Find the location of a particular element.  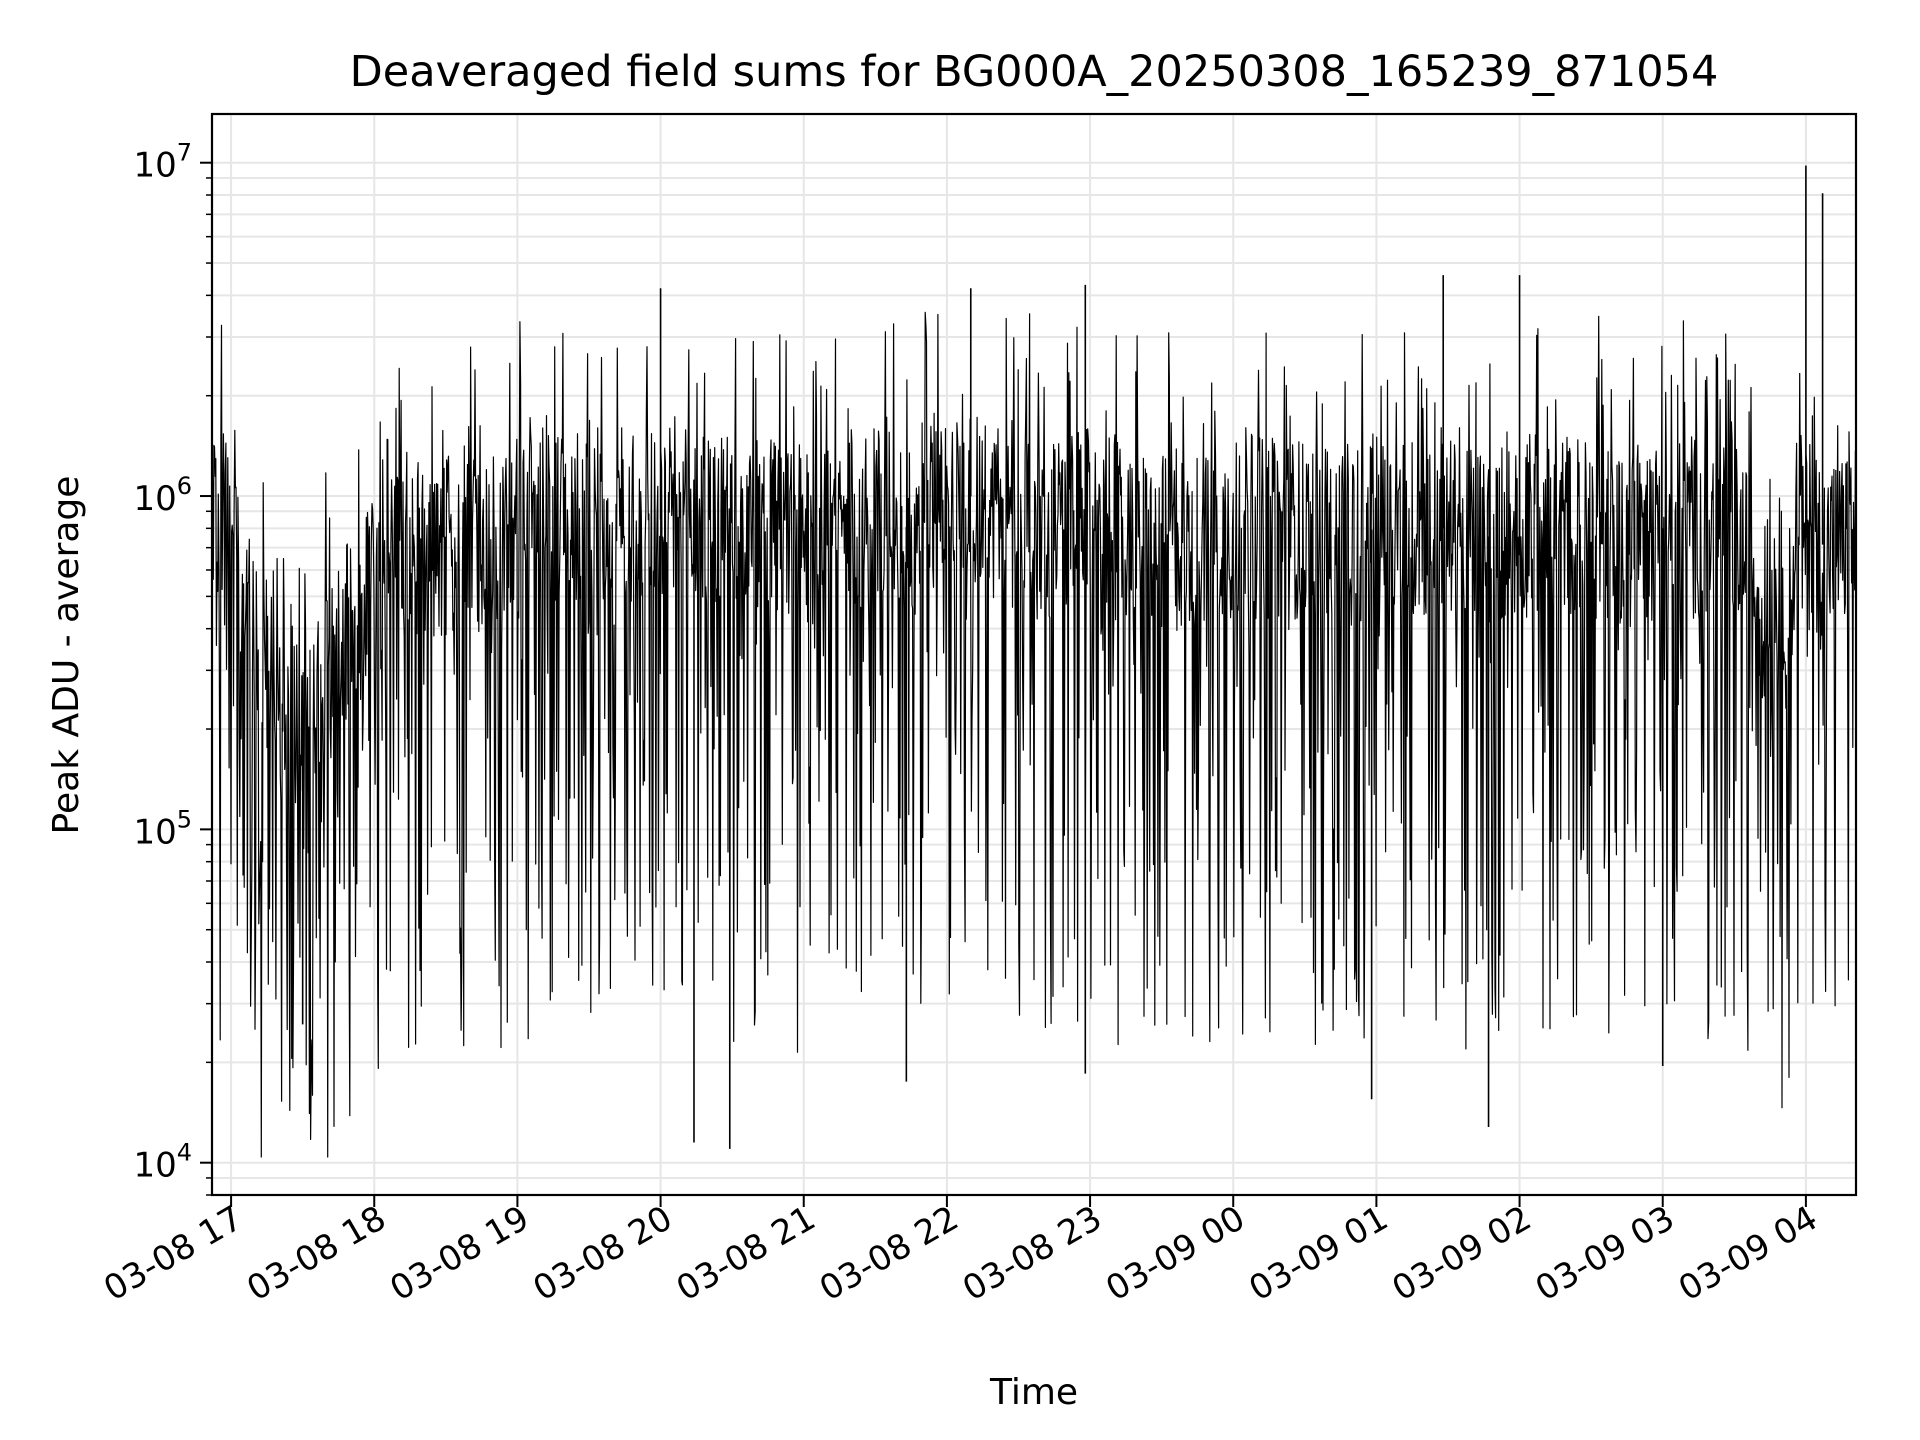

y-tick-exponent: 4 is located at coordinates (184, 1153).